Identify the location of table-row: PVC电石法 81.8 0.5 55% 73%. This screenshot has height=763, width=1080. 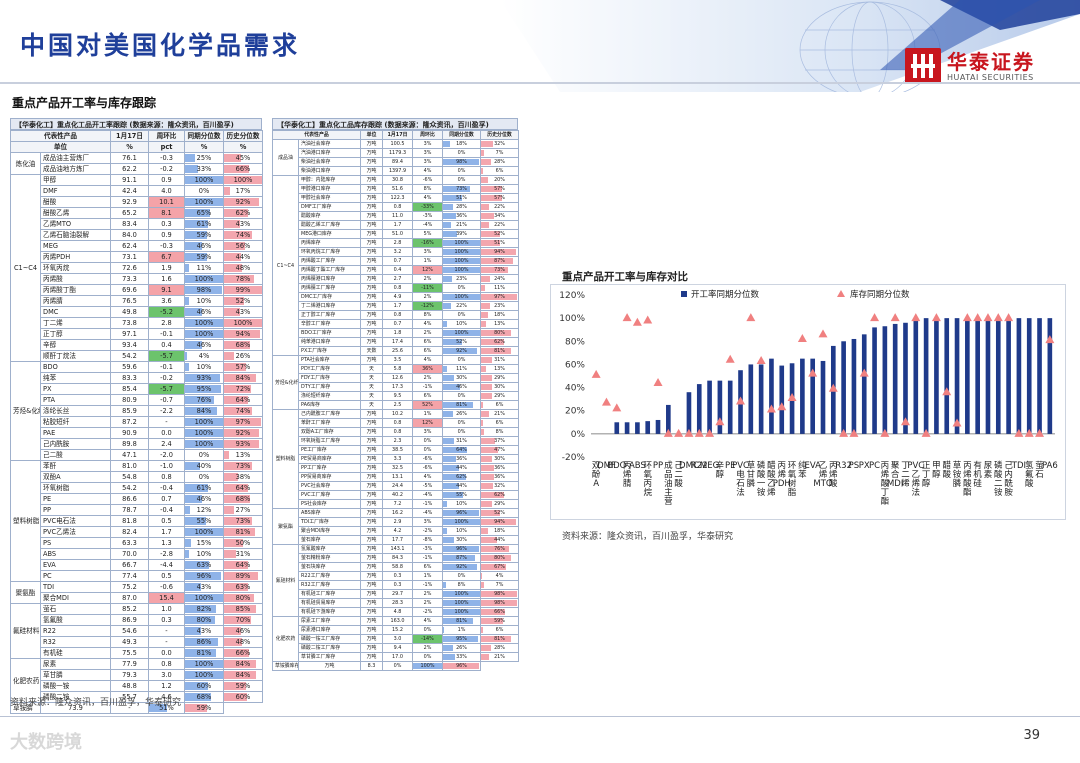
(137, 521).